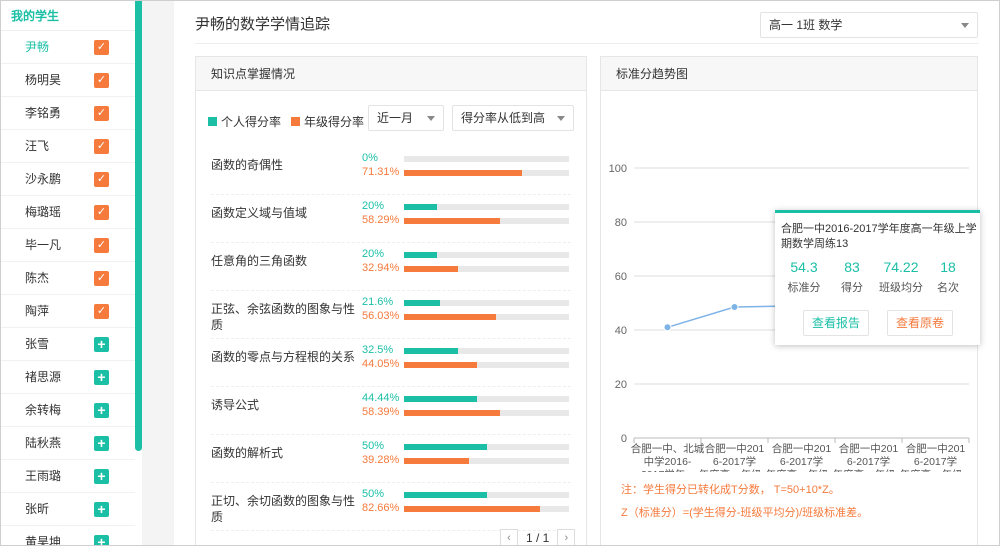  I want to click on stat-label: 班级均分, so click(901, 288).